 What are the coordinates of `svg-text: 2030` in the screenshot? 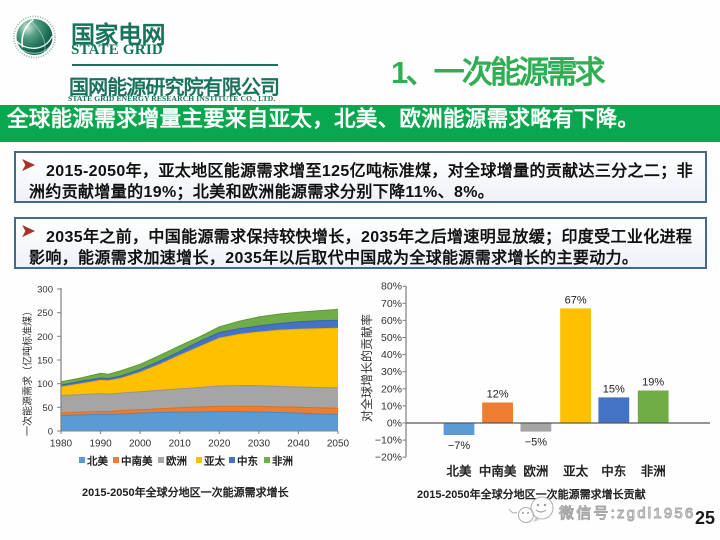 It's located at (259, 444).